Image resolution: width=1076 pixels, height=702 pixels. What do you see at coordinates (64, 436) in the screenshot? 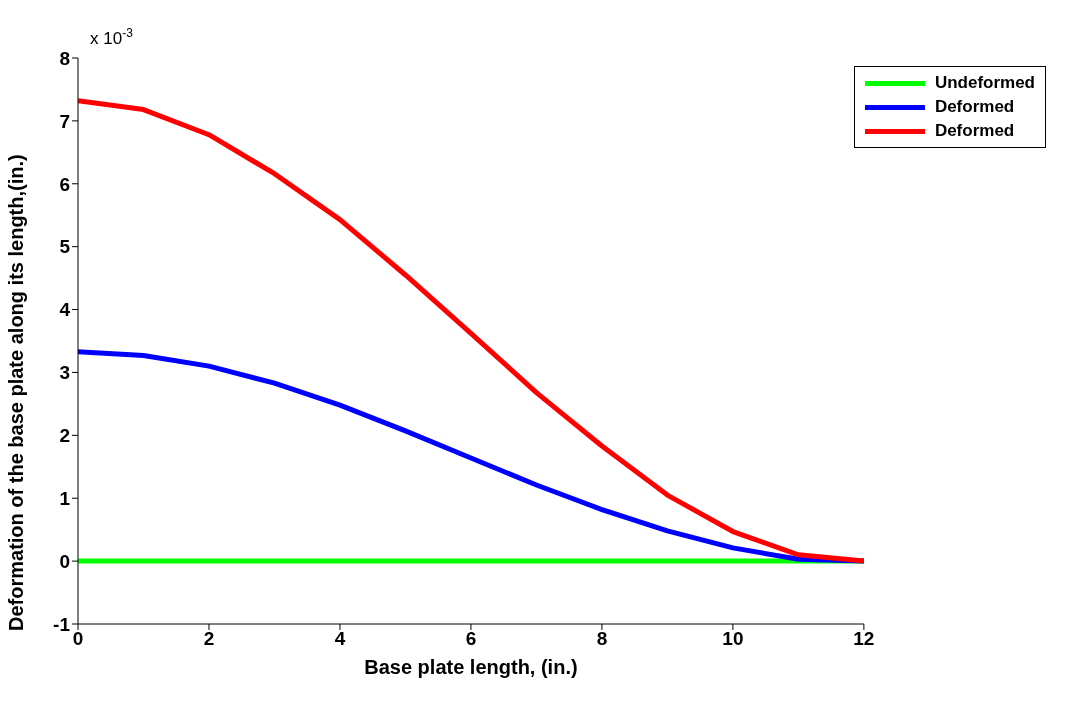
I see `y-tick-label: 2` at bounding box center [64, 436].